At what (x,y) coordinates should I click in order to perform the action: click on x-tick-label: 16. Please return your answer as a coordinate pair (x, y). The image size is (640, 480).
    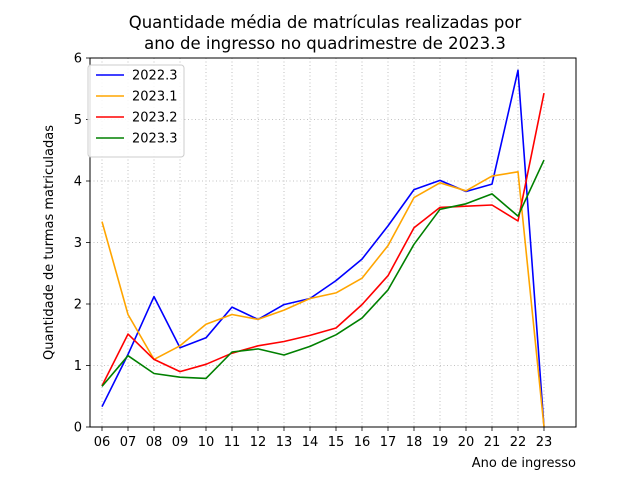
    Looking at the image, I should click on (362, 442).